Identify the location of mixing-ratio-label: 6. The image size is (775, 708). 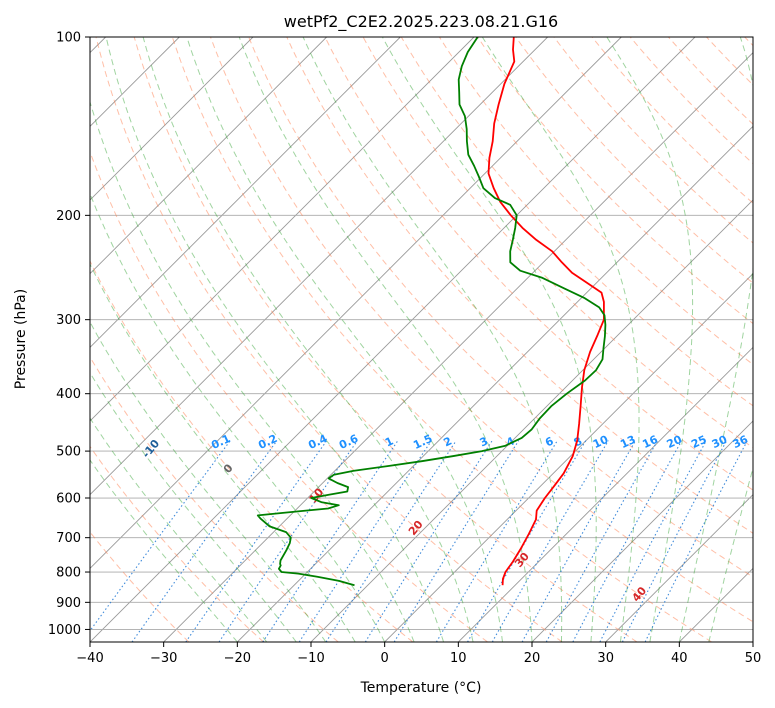
(549, 441).